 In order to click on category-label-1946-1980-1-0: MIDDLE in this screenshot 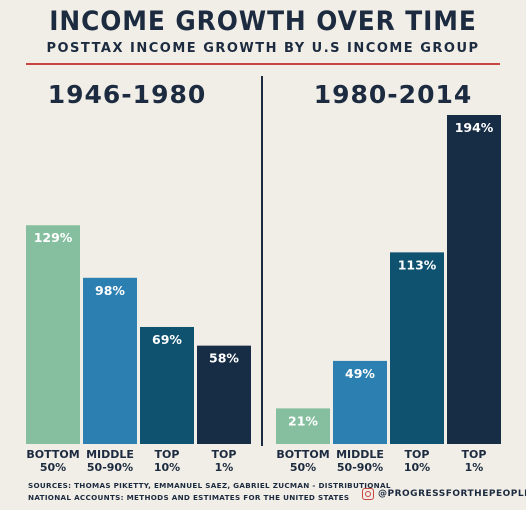, I will do `click(110, 454)`.